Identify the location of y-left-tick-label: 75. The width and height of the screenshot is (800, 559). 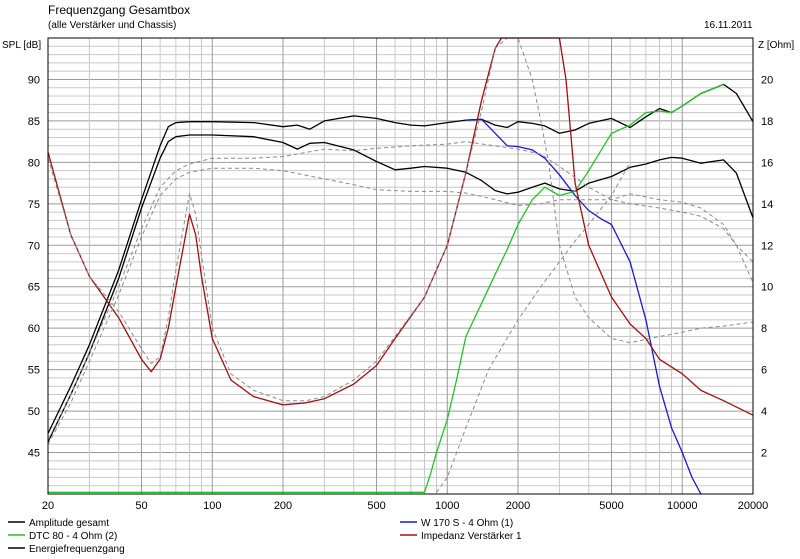
(34, 205).